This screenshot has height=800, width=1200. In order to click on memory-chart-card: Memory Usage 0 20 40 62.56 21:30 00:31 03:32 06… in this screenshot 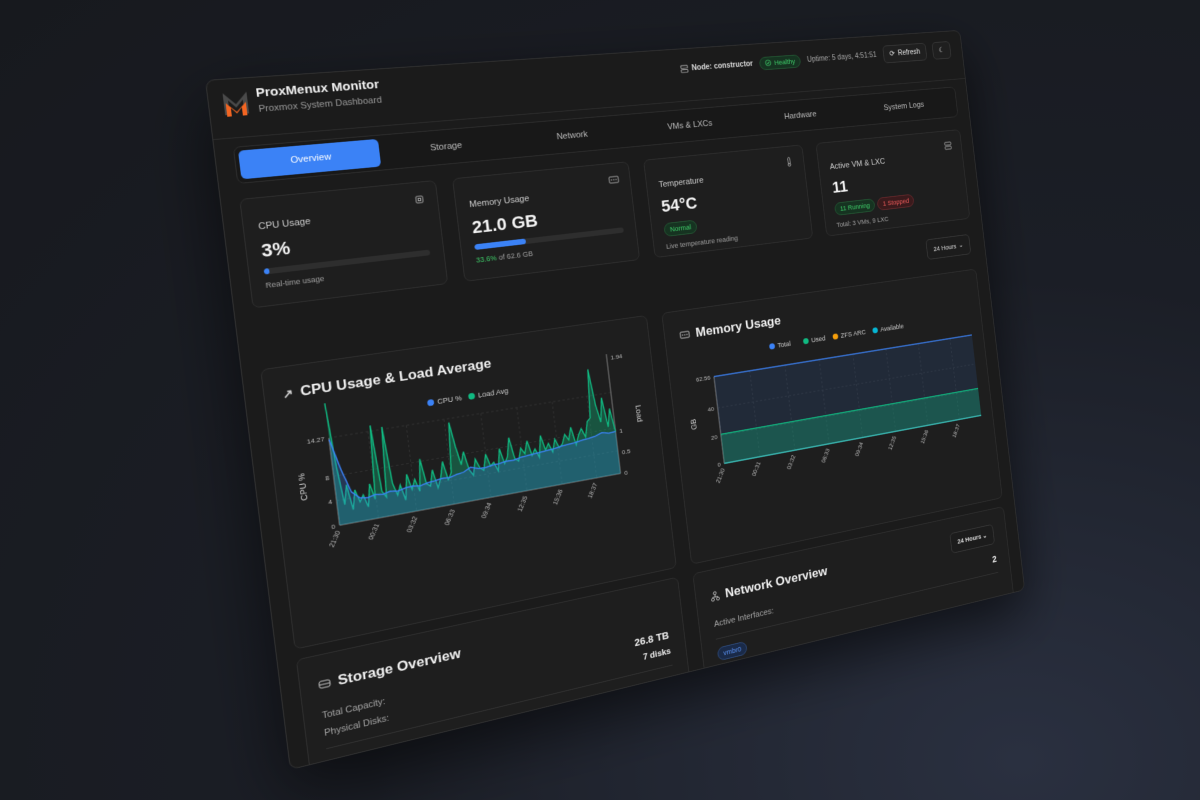, I will do `click(832, 416)`.